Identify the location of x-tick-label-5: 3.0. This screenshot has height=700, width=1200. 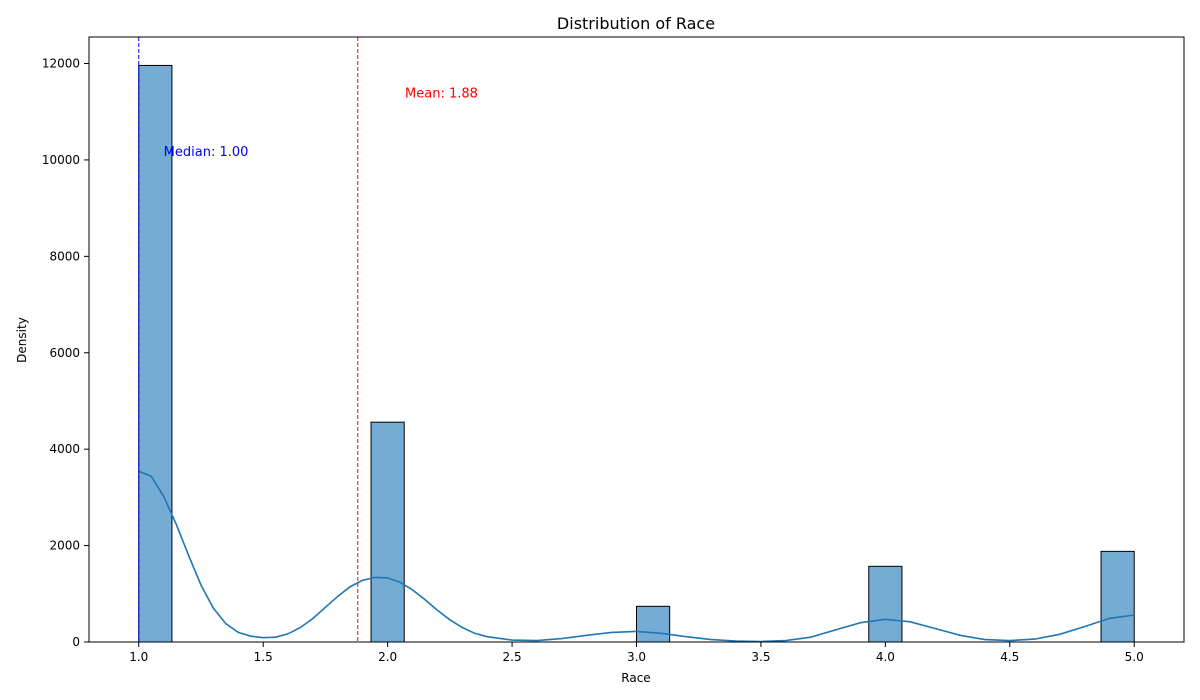
(636, 657).